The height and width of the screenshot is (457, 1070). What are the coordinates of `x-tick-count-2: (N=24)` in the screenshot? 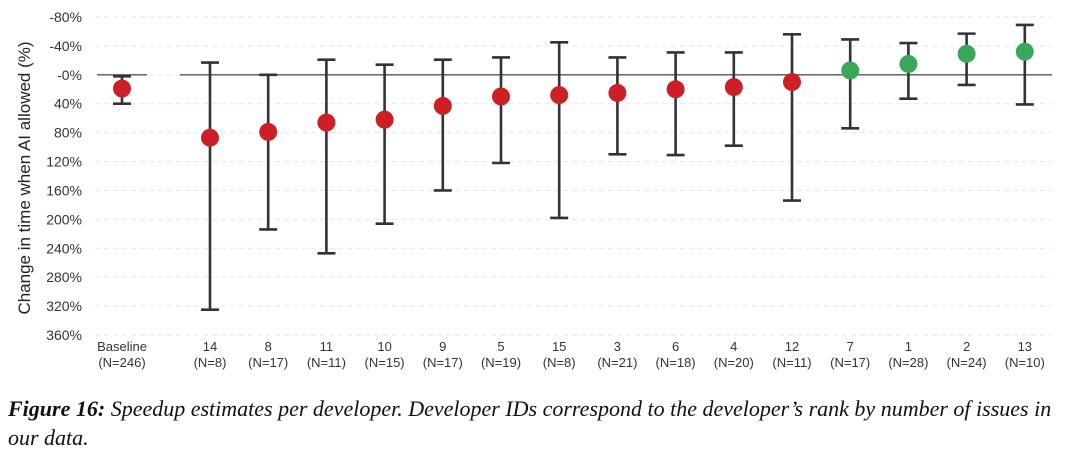 It's located at (967, 362).